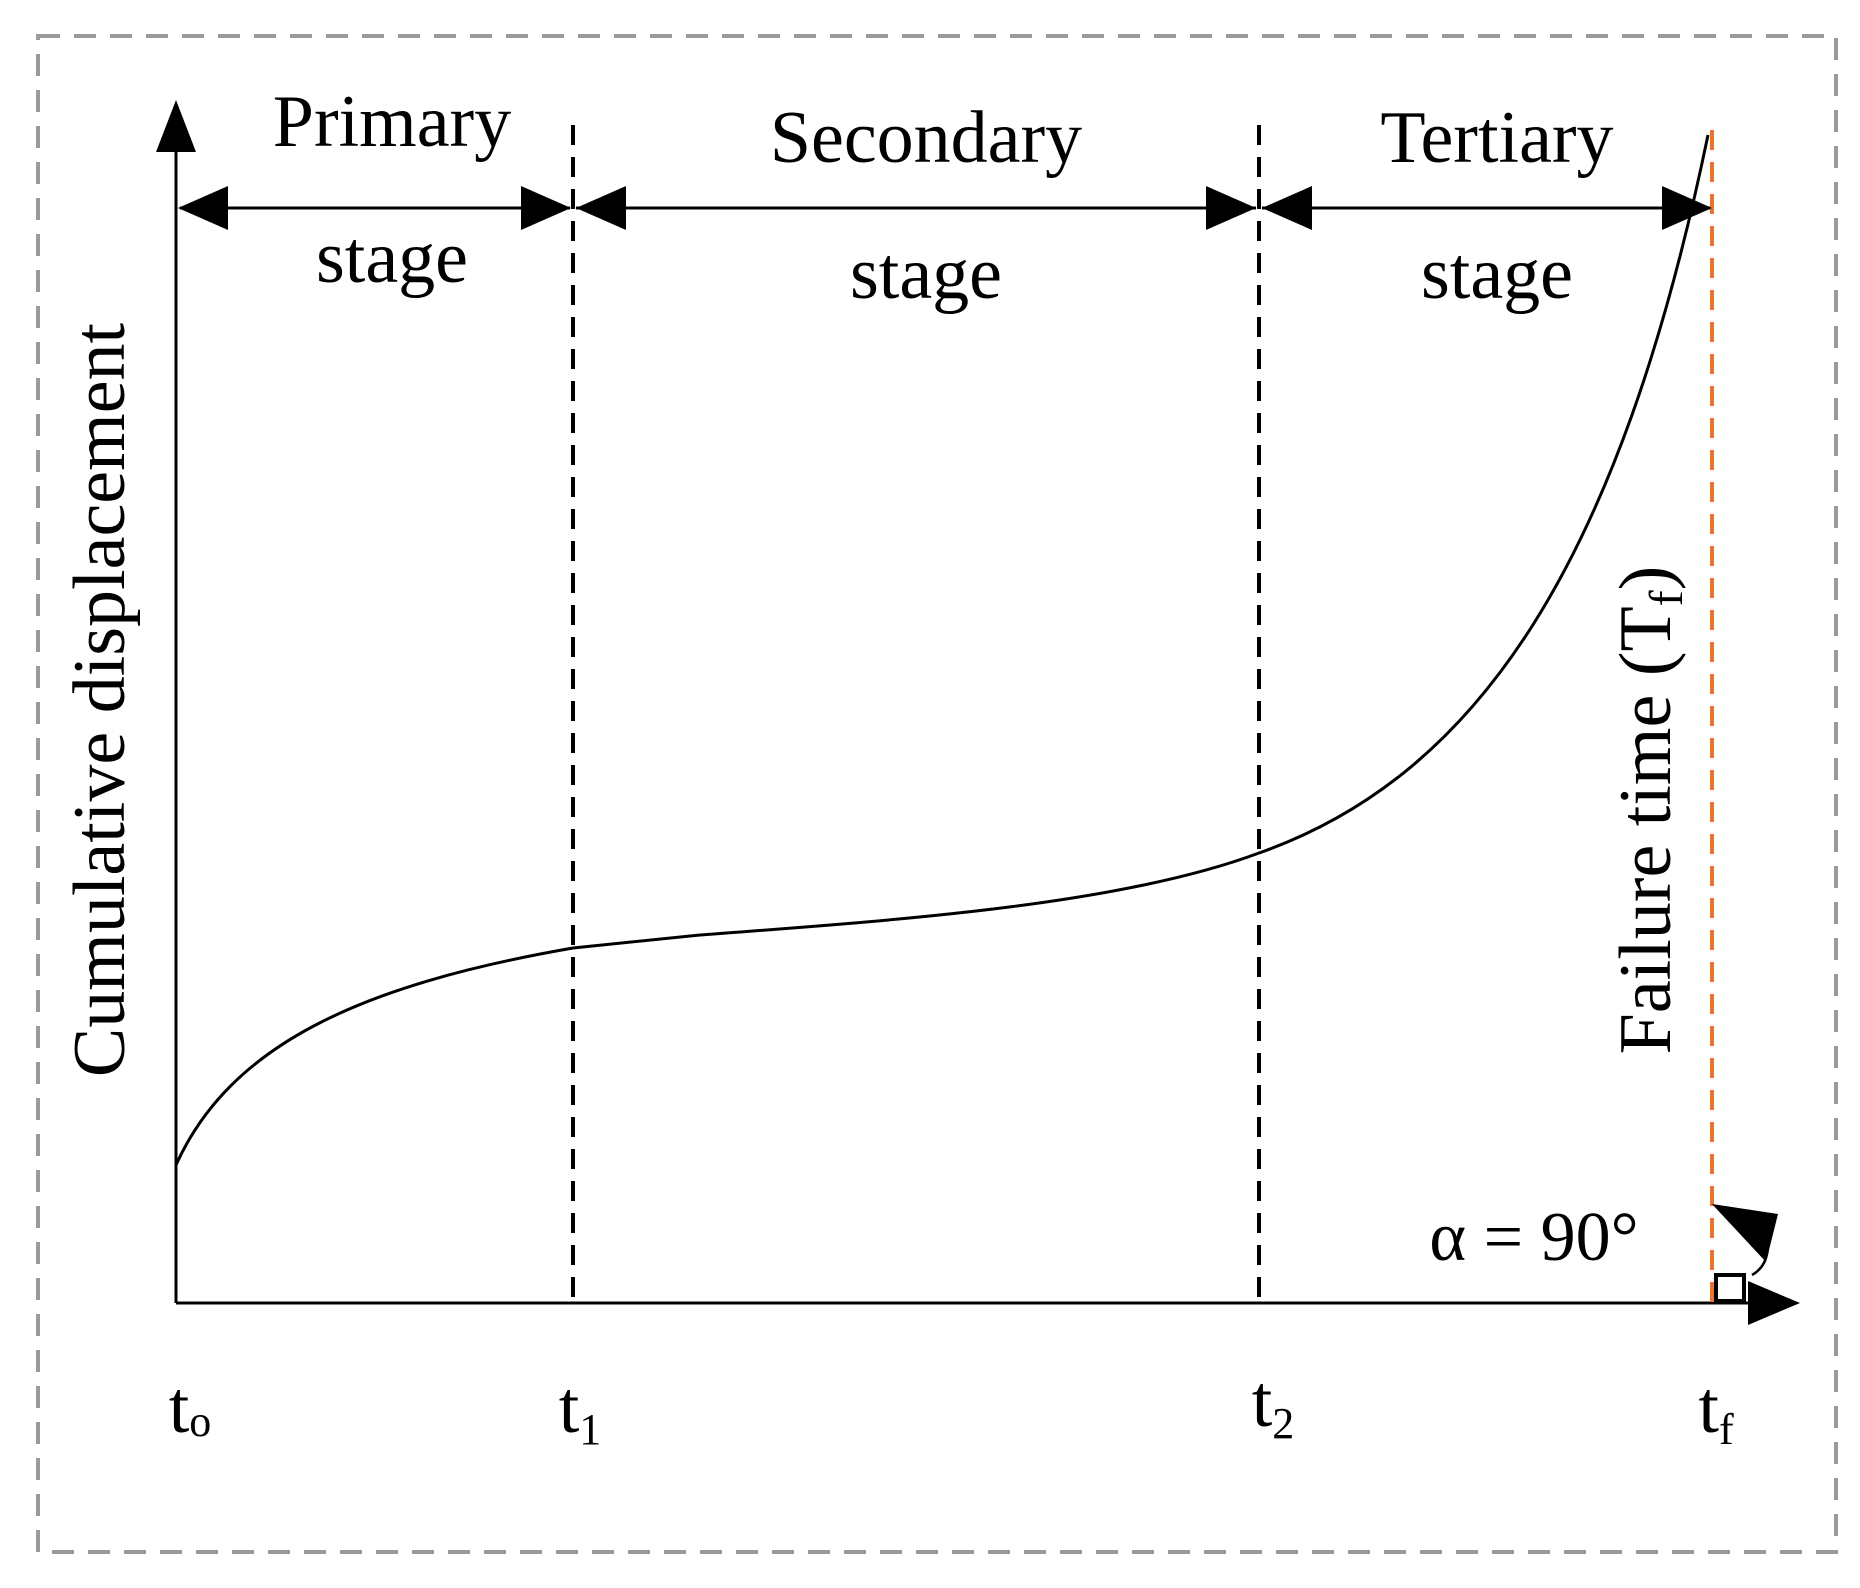  I want to click on secondary-span-arrowhead-right, so click(1231, 208).